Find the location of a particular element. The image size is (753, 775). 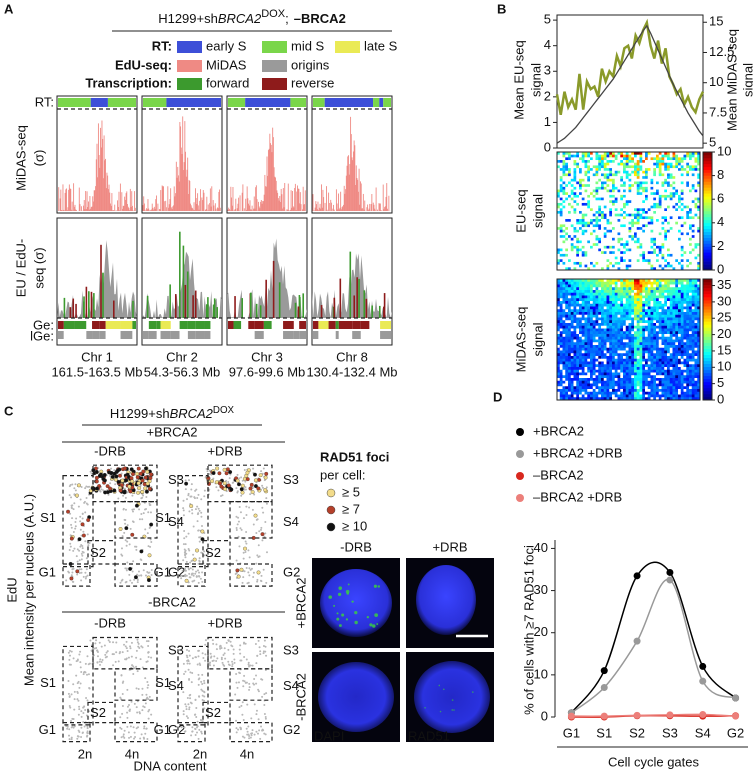

y2-tick-label: 10 is located at coordinates (716, 81).